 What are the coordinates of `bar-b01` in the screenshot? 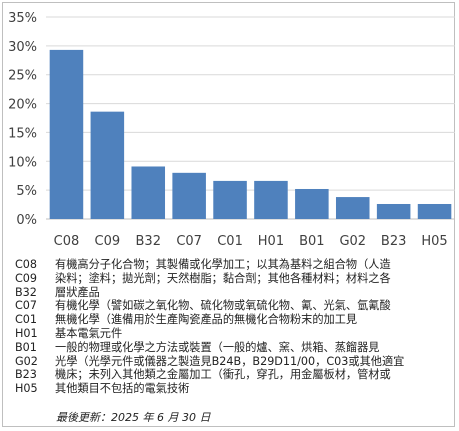 It's located at (312, 203).